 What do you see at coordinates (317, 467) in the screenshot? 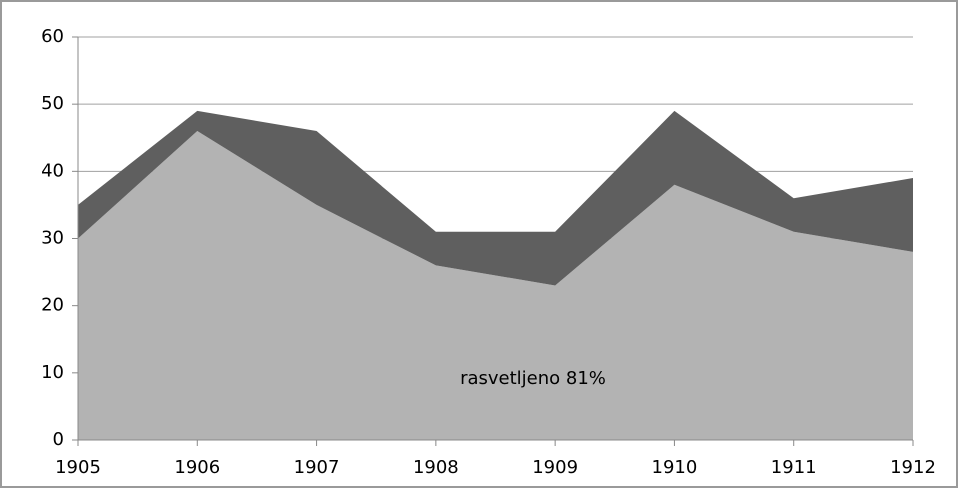
I see `x-tick-label: 1907` at bounding box center [317, 467].